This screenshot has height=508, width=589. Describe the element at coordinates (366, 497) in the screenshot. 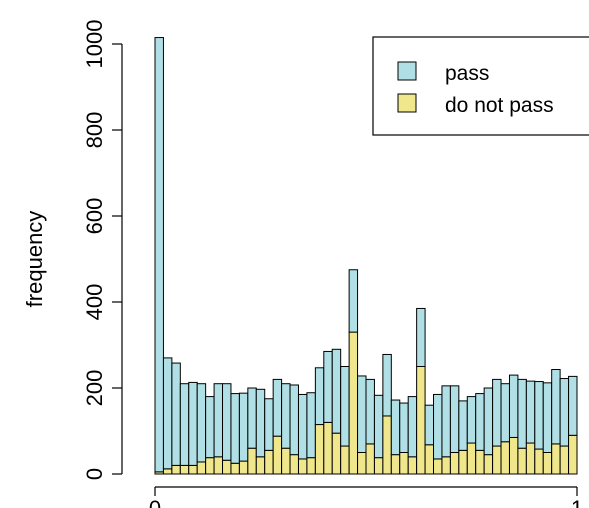

I see `x-axis: 01` at that location.